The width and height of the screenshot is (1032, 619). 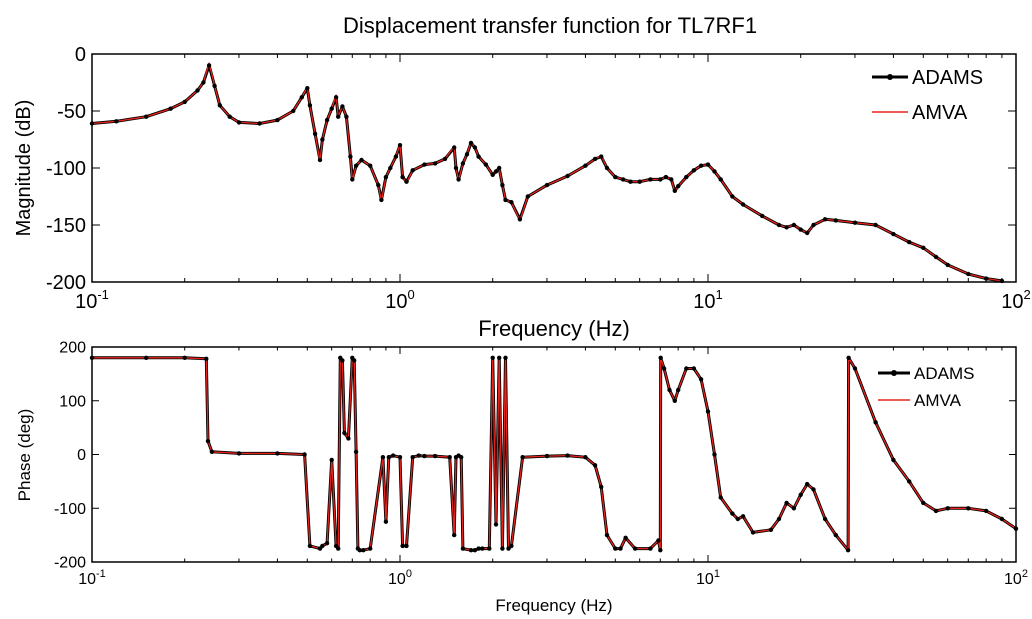 I want to click on xtick-exponent: 2, so click(x=1025, y=574).